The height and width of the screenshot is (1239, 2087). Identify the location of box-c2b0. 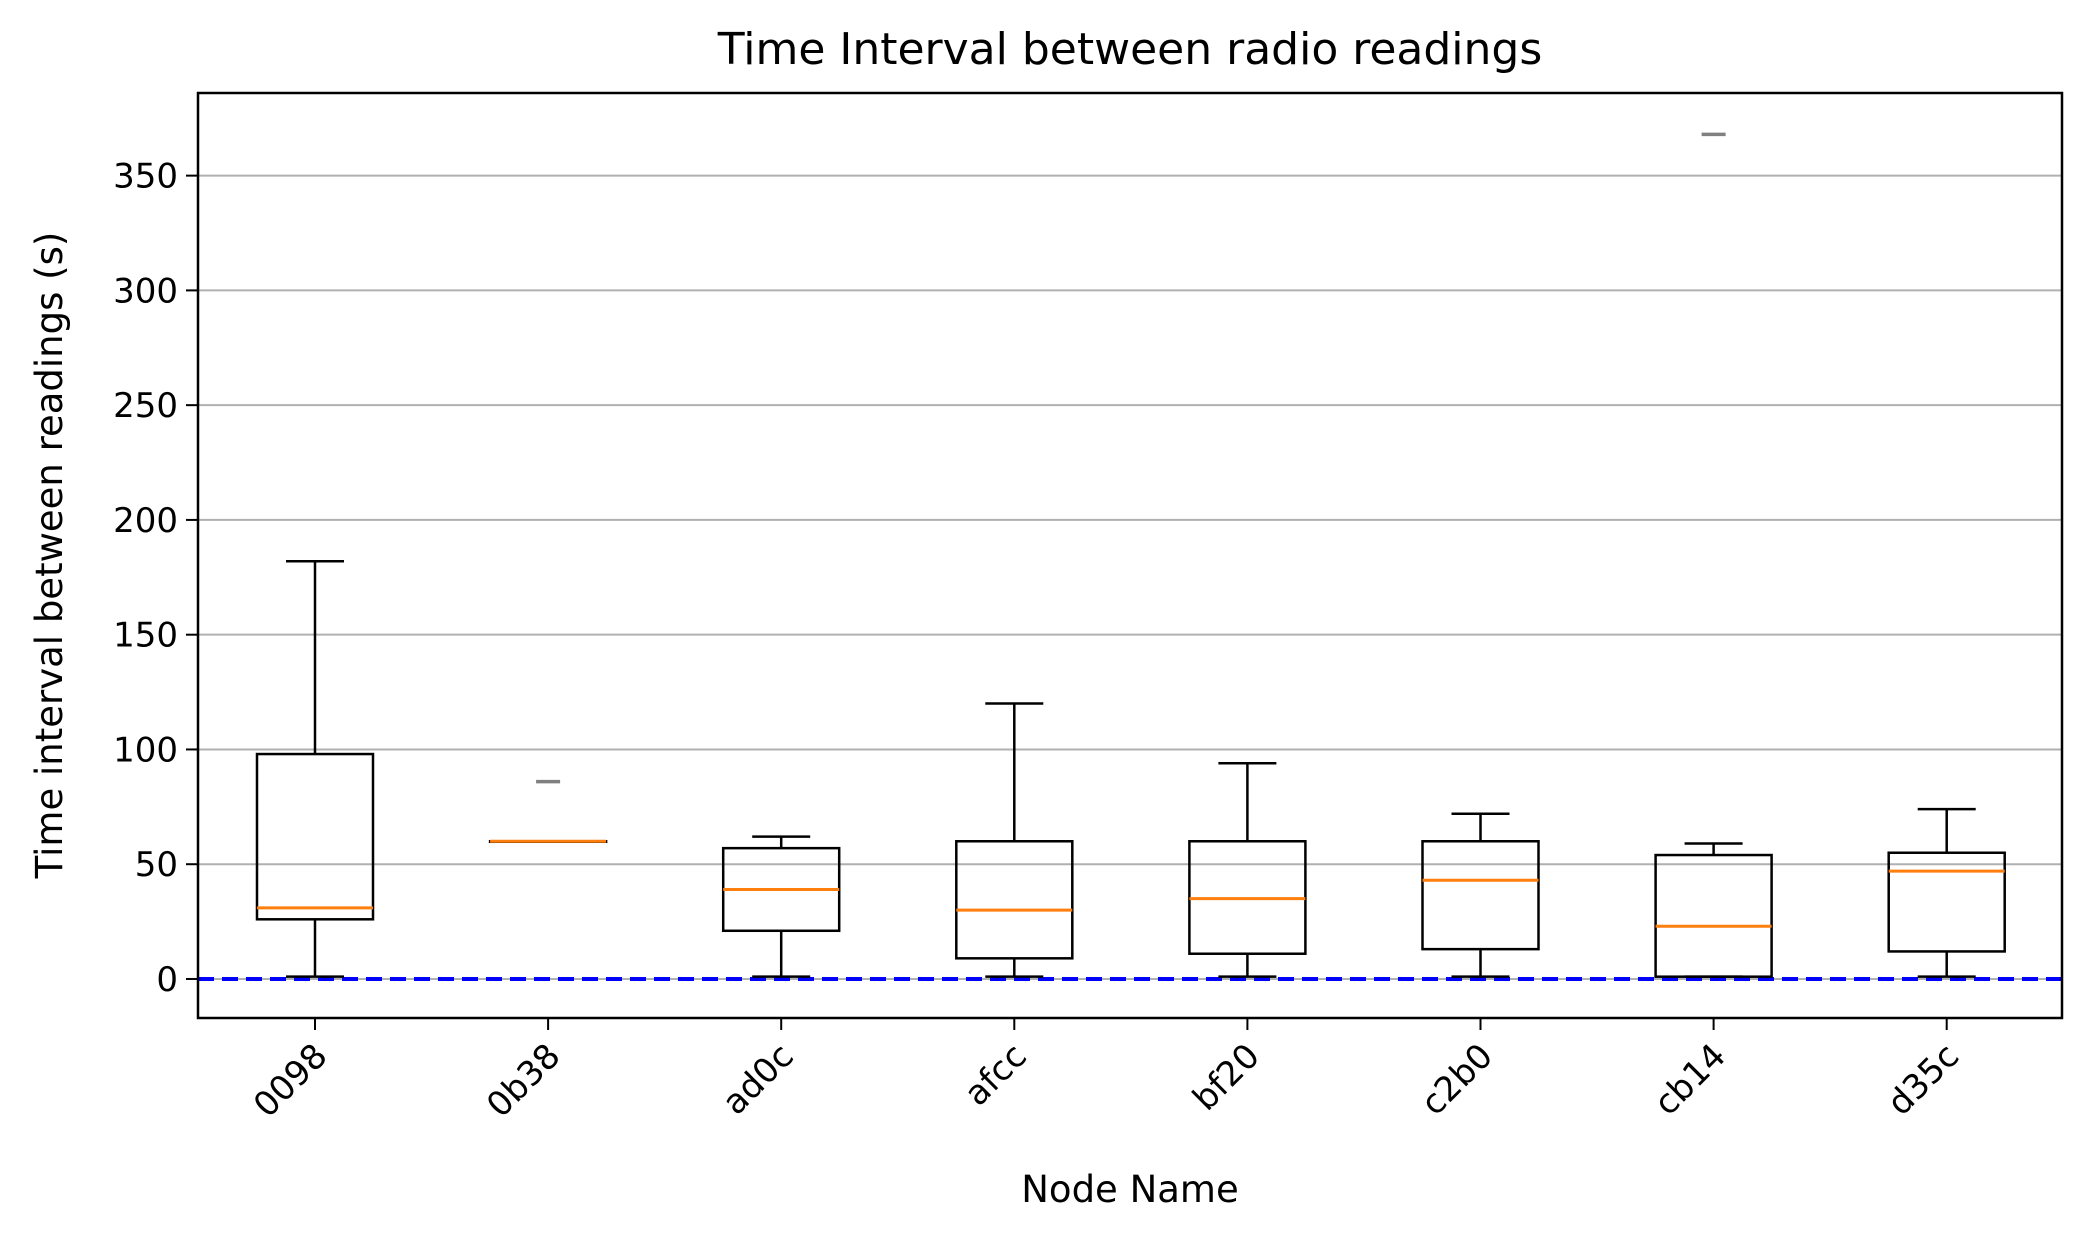
(1480, 895).